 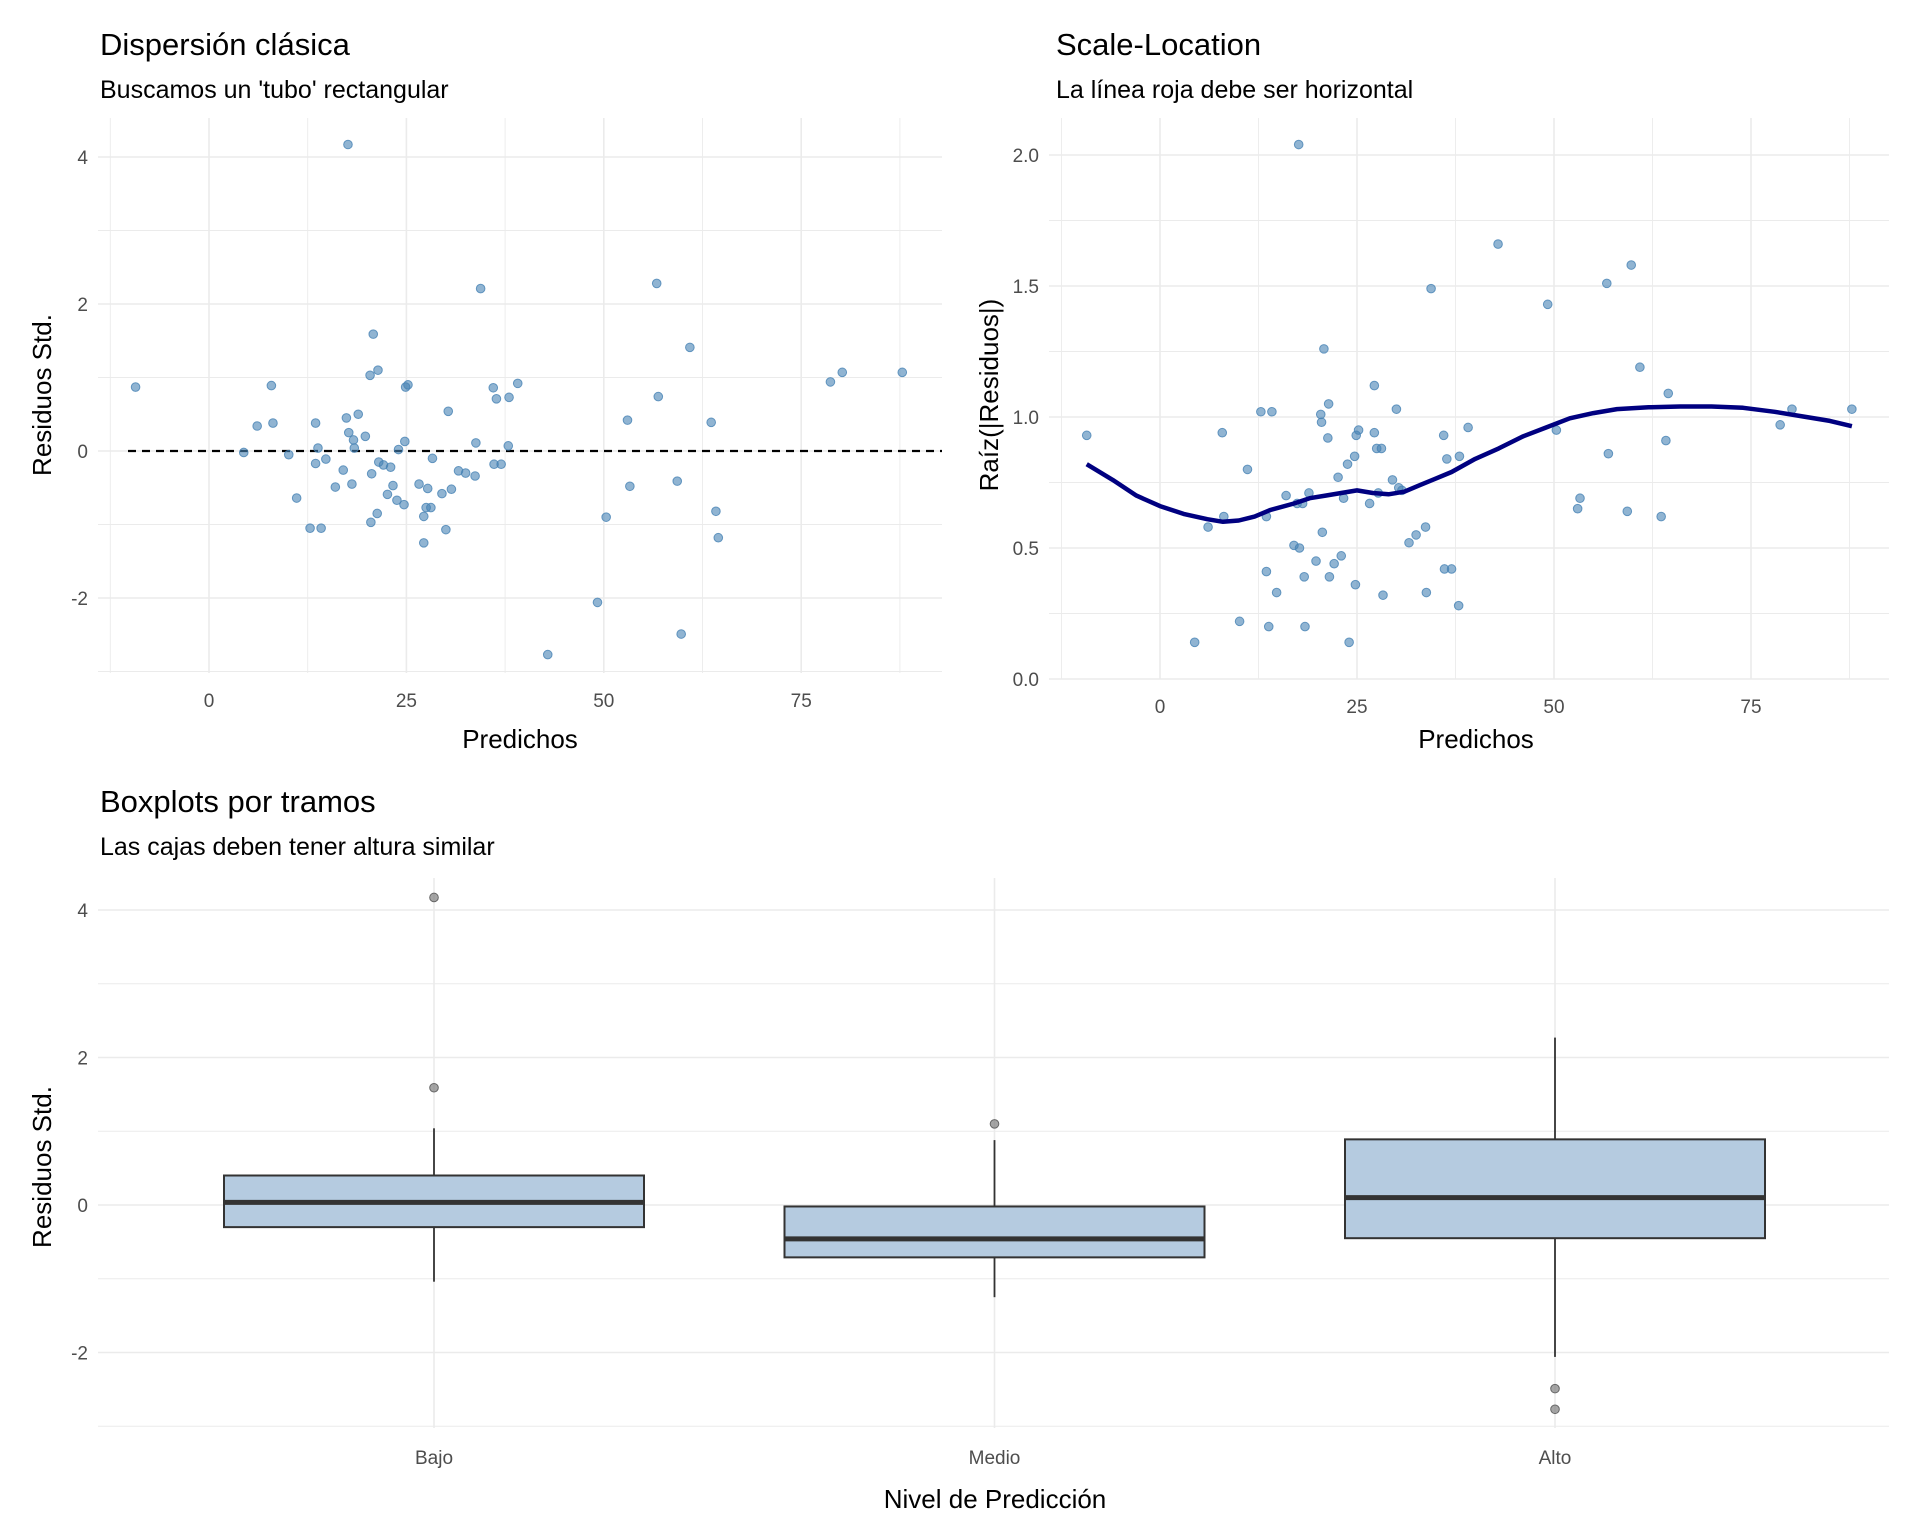 What do you see at coordinates (1160, 707) in the screenshot?
I see `x-tick-label: 0` at bounding box center [1160, 707].